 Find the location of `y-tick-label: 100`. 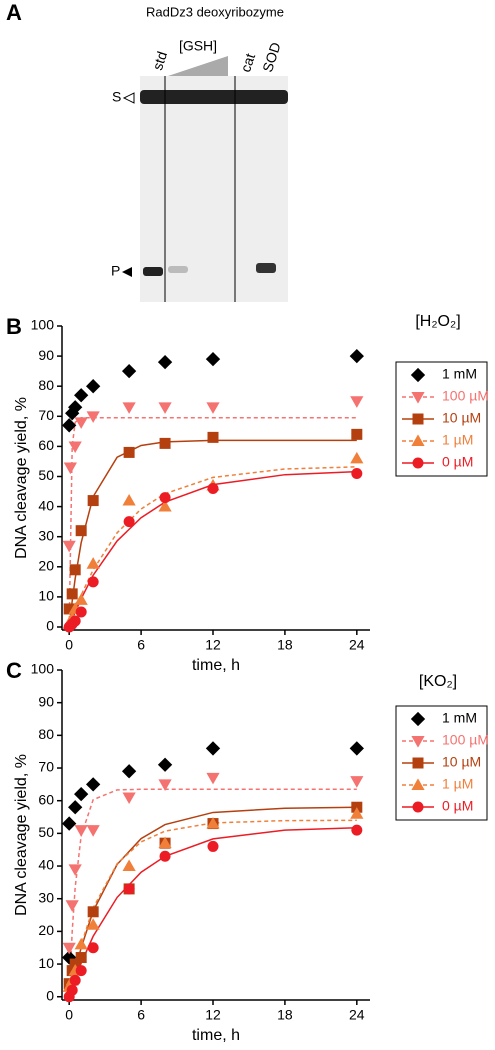

y-tick-label: 100 is located at coordinates (43, 669).